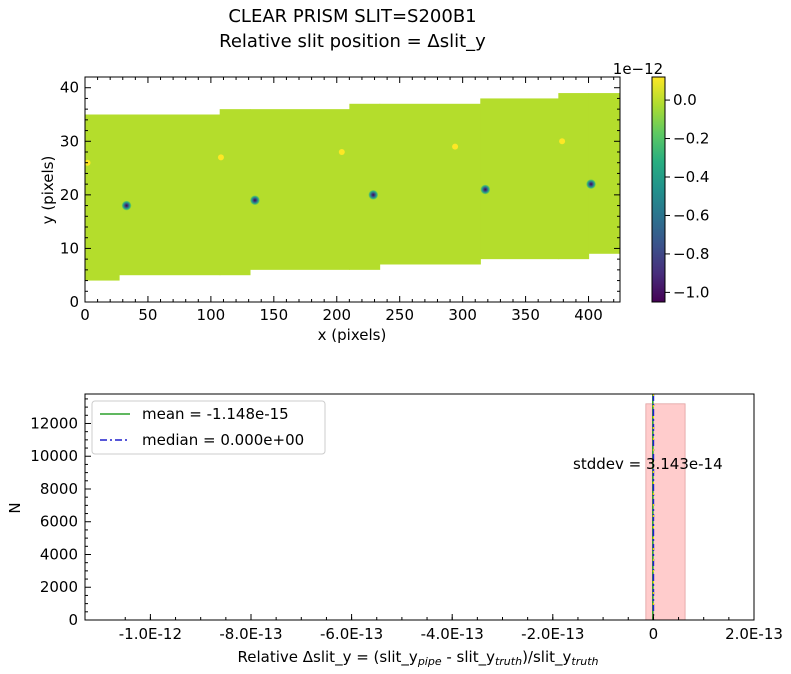  What do you see at coordinates (352, 16) in the screenshot?
I see `figure-title-line1: CLEAR PRISM SLIT=S200B1` at bounding box center [352, 16].